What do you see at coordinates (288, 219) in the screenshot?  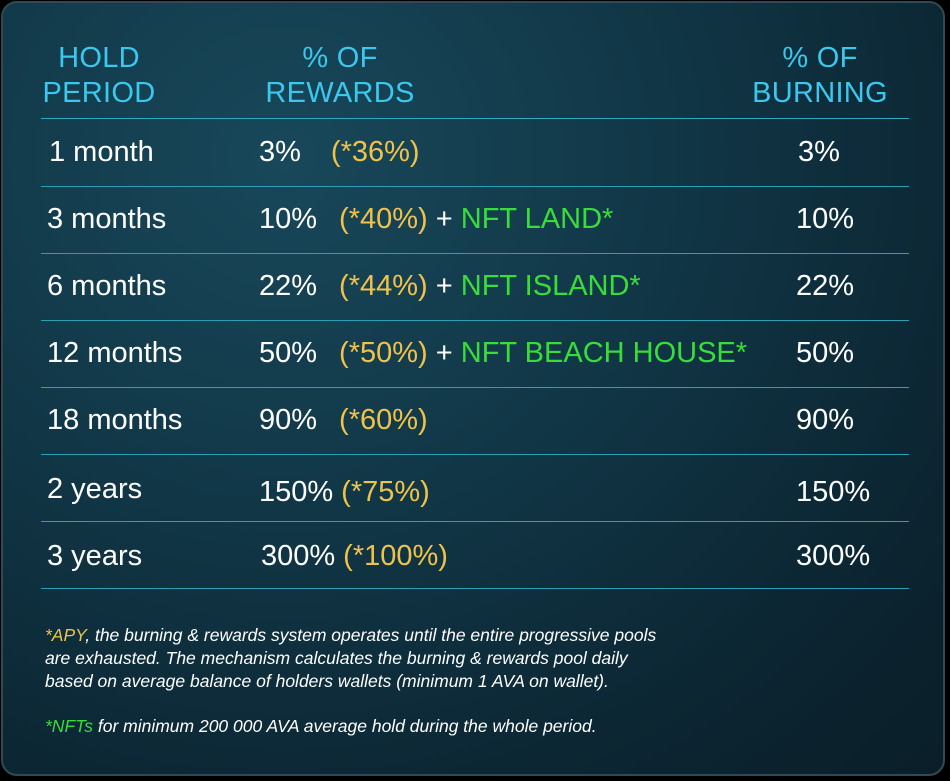 I see `reward-percent: 10%` at bounding box center [288, 219].